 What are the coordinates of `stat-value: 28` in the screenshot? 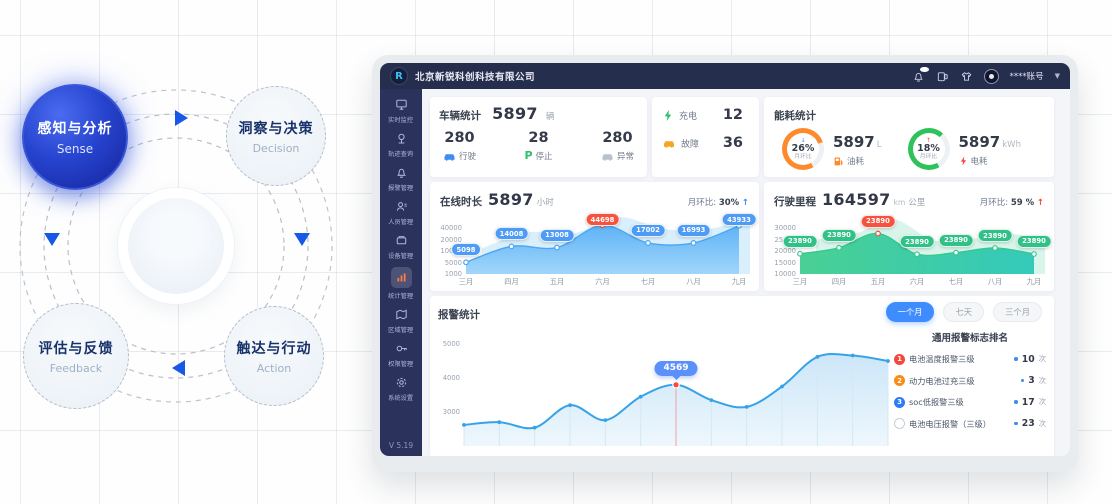 It's located at (538, 138).